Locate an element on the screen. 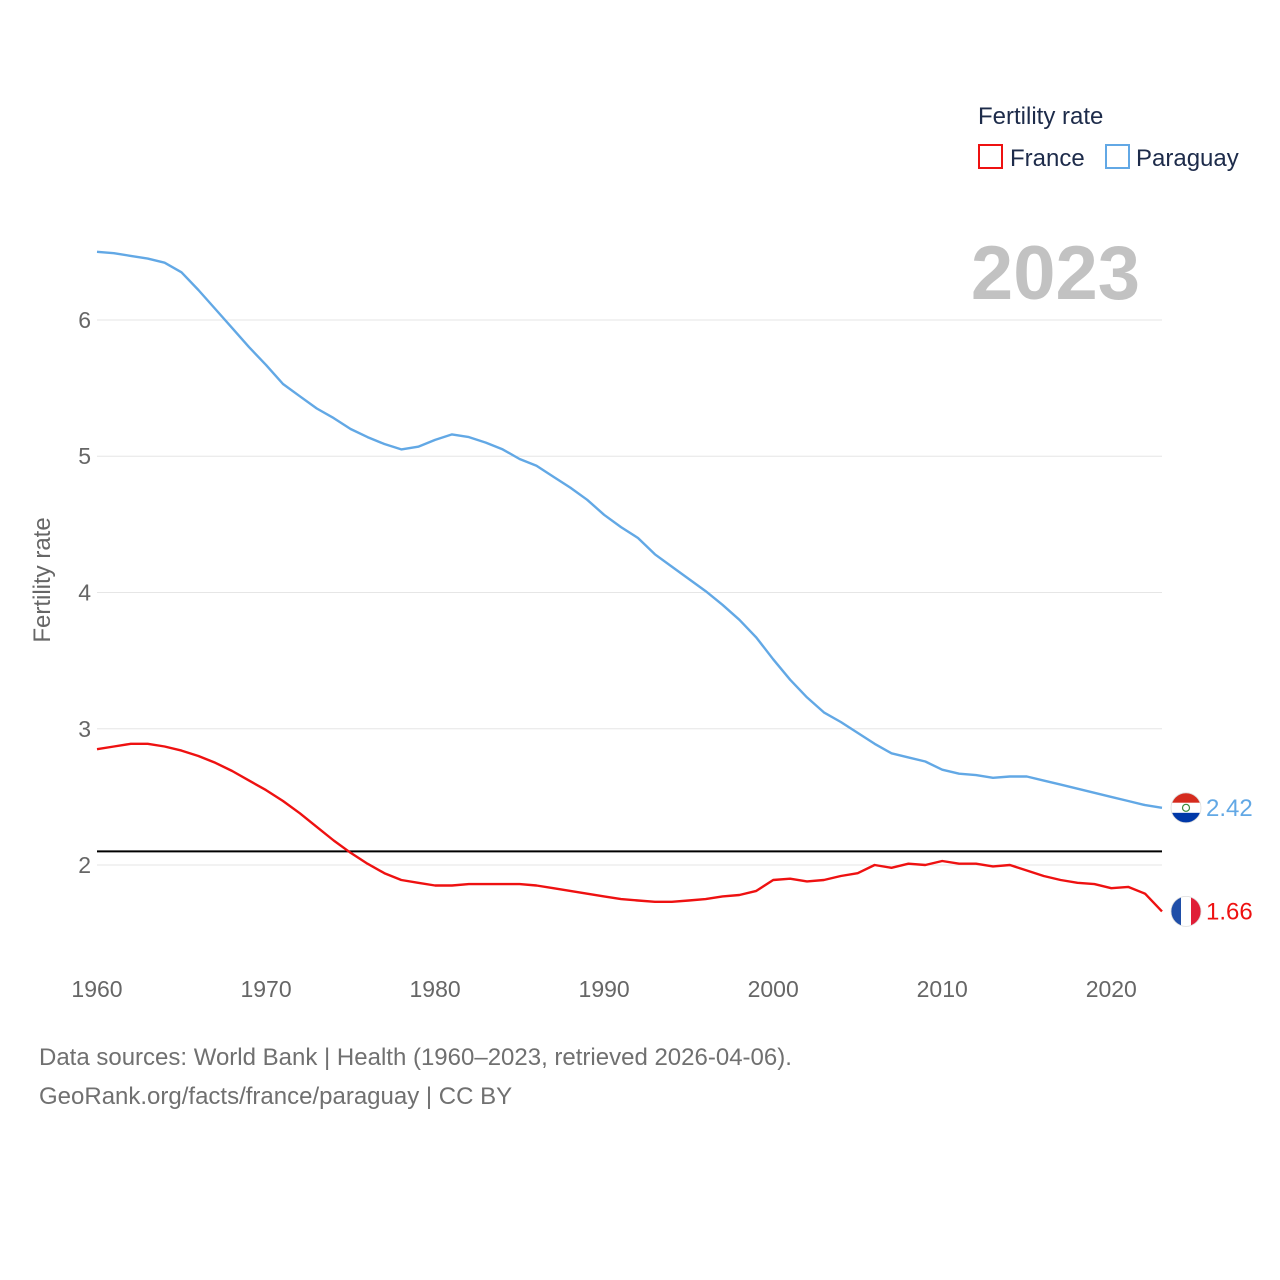 The width and height of the screenshot is (1280, 1280). x-tick-label: 2000 is located at coordinates (773, 989).